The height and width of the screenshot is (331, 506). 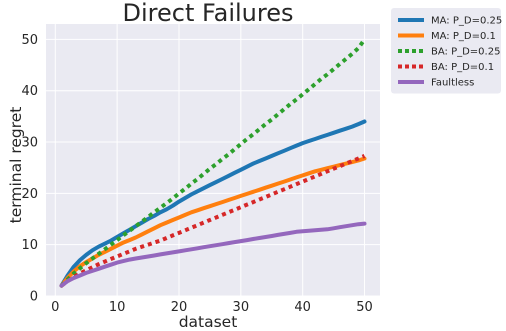 What do you see at coordinates (241, 307) in the screenshot?
I see `x-tick-label: 30` at bounding box center [241, 307].